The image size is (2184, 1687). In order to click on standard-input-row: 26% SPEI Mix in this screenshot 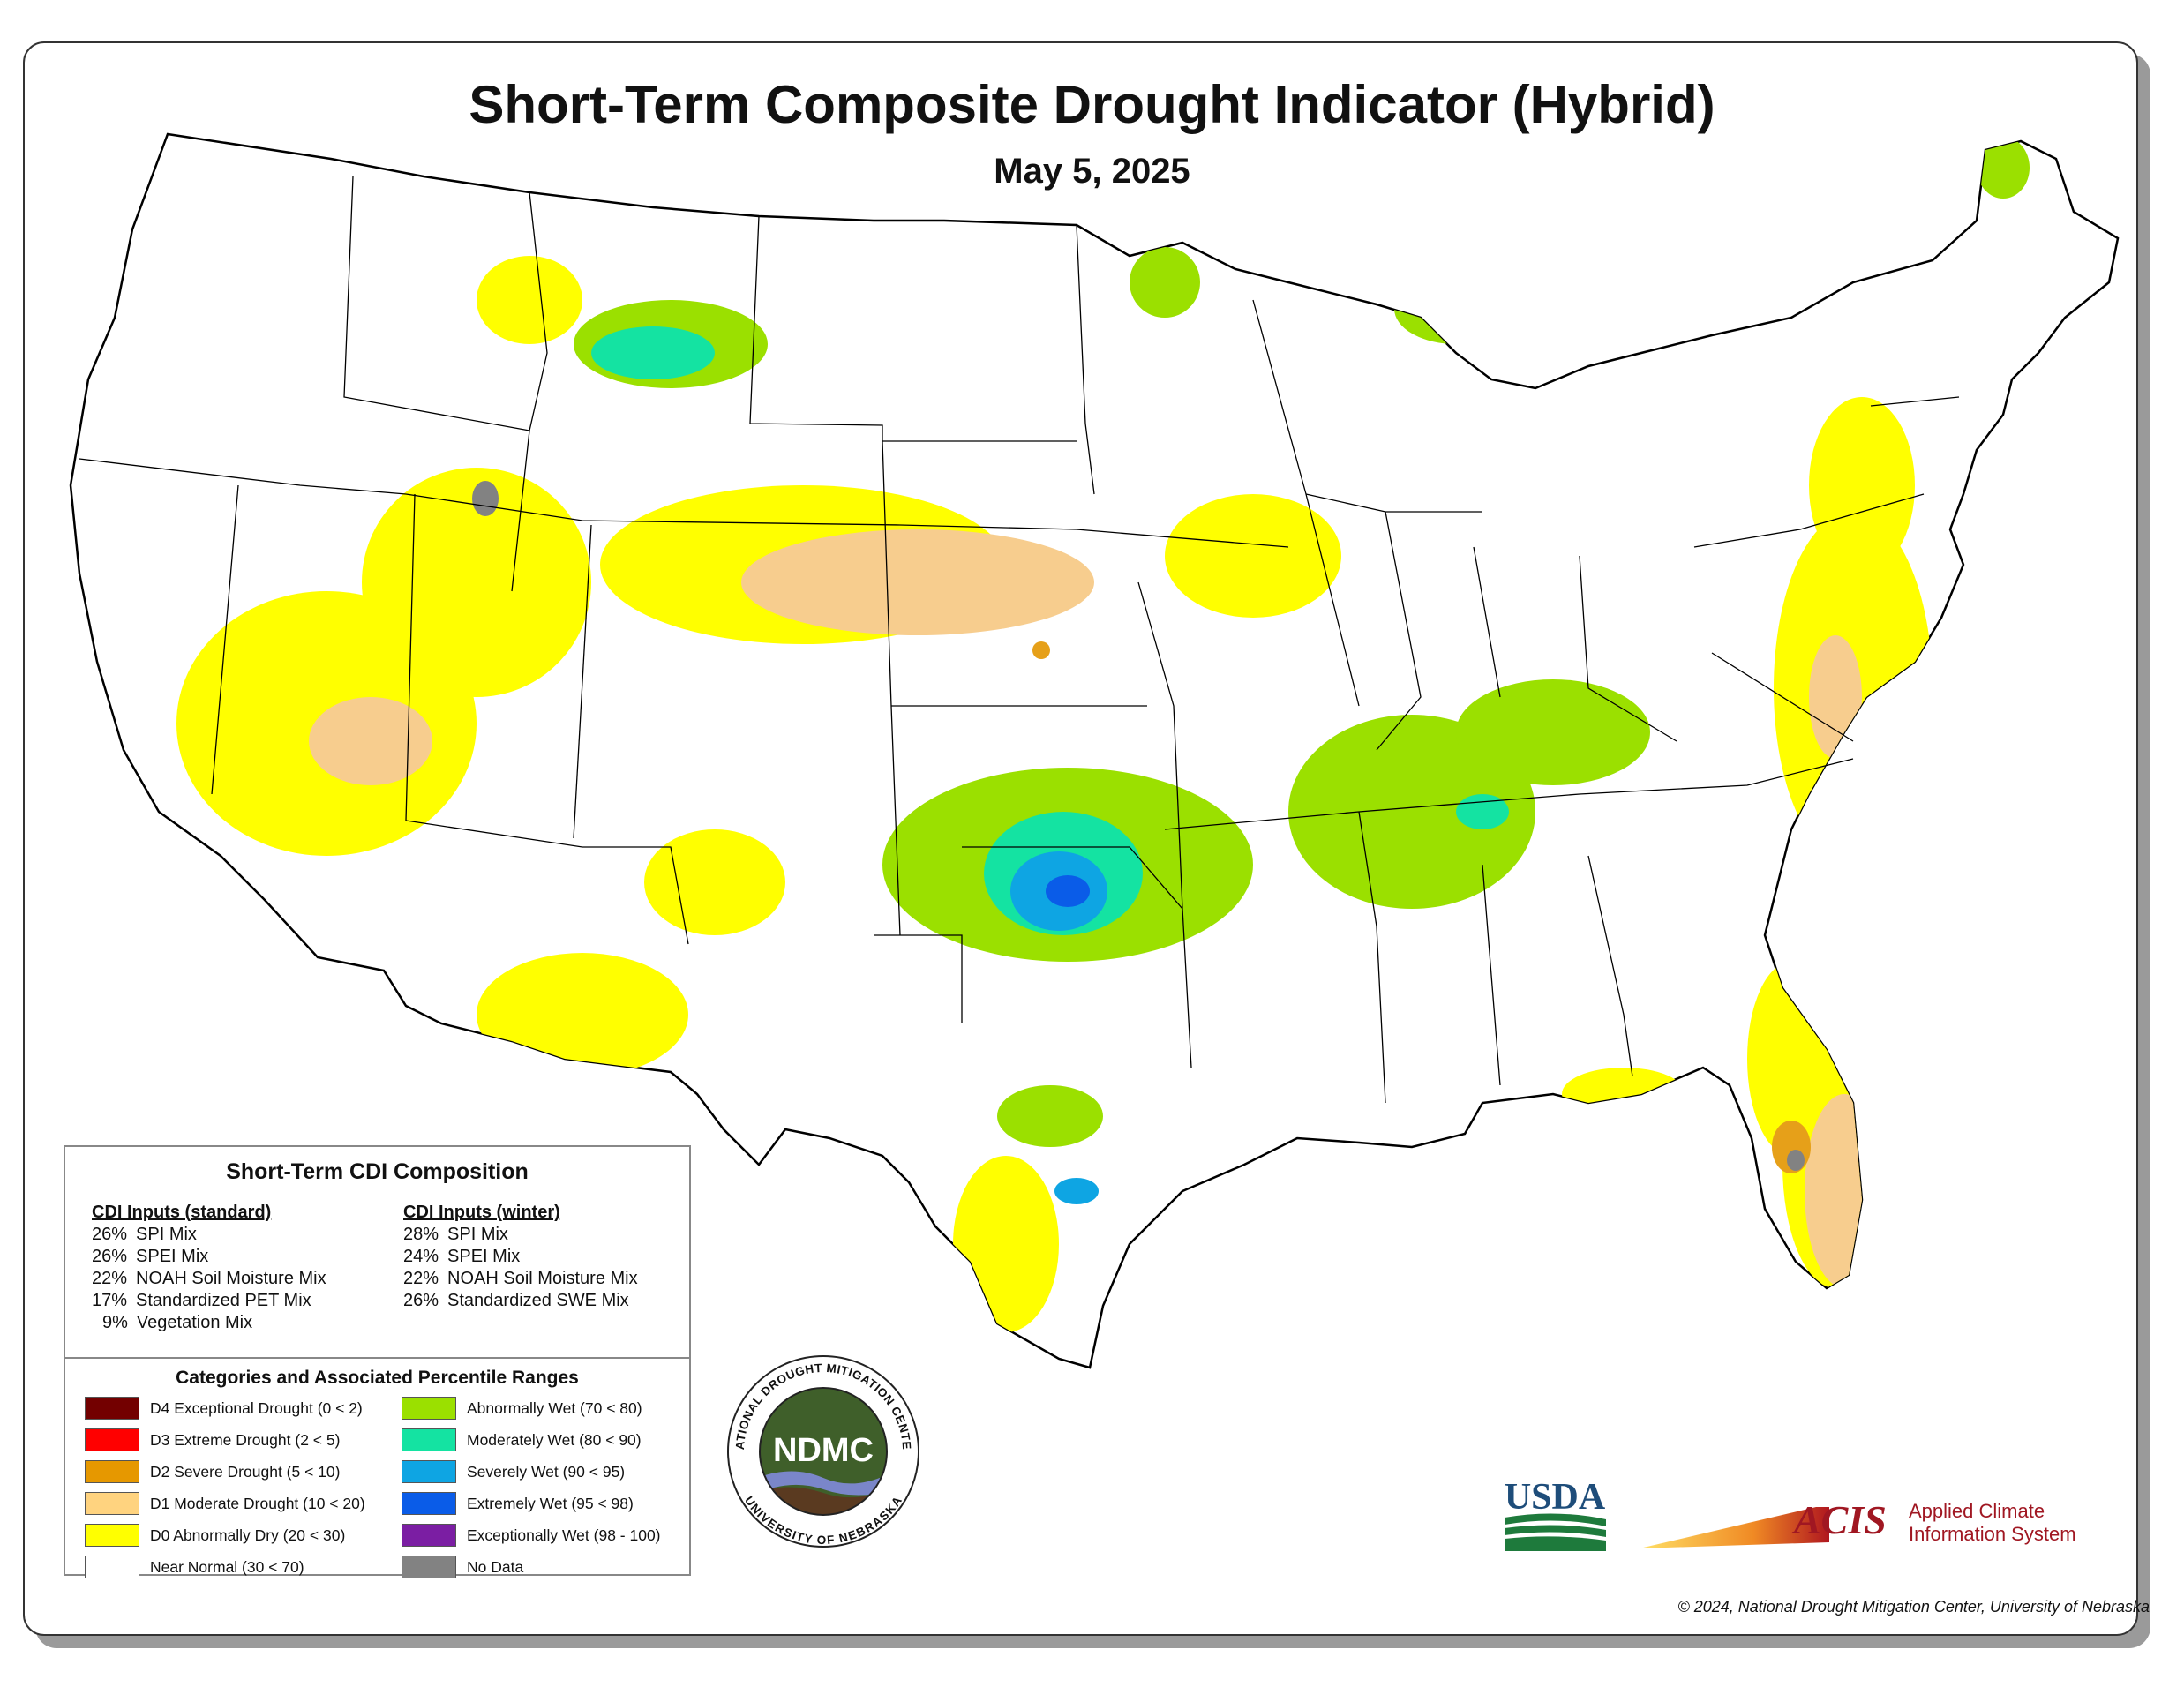, I will do `click(150, 1256)`.